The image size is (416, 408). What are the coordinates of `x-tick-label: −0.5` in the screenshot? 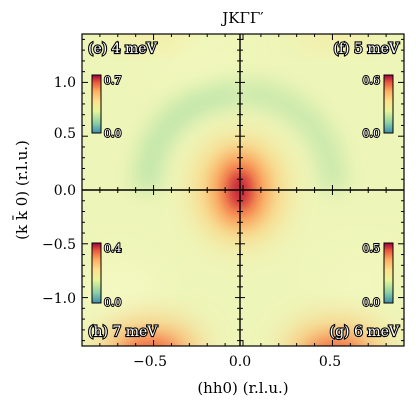 It's located at (150, 362).